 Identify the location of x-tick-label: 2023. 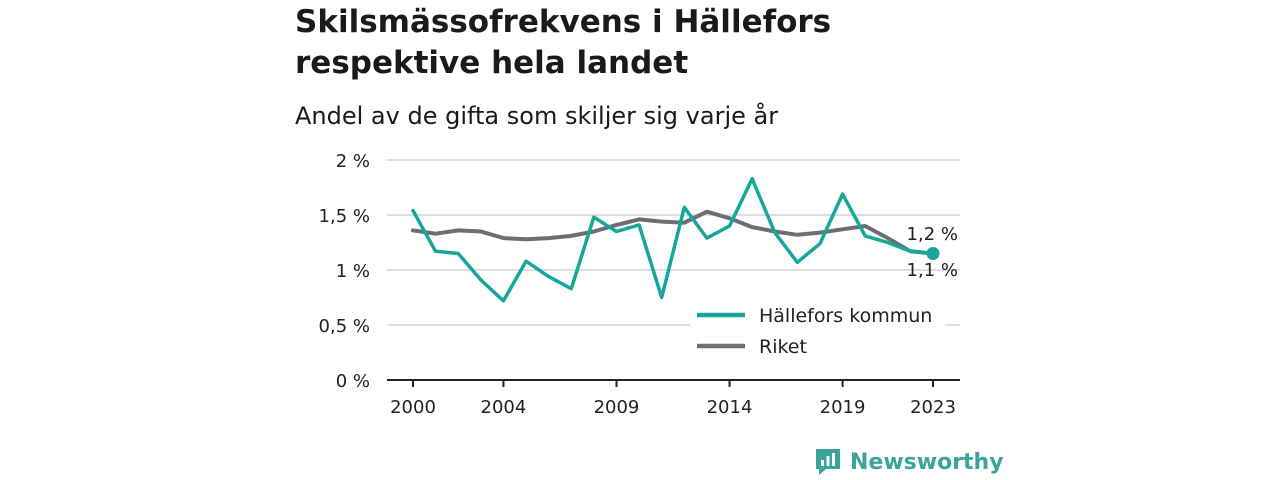
(933, 407).